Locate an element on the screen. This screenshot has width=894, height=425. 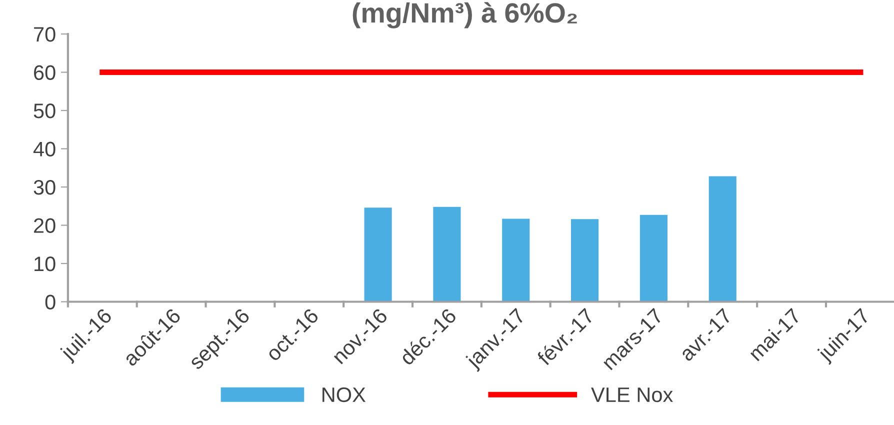
y-tick-label: 10 is located at coordinates (45, 264).